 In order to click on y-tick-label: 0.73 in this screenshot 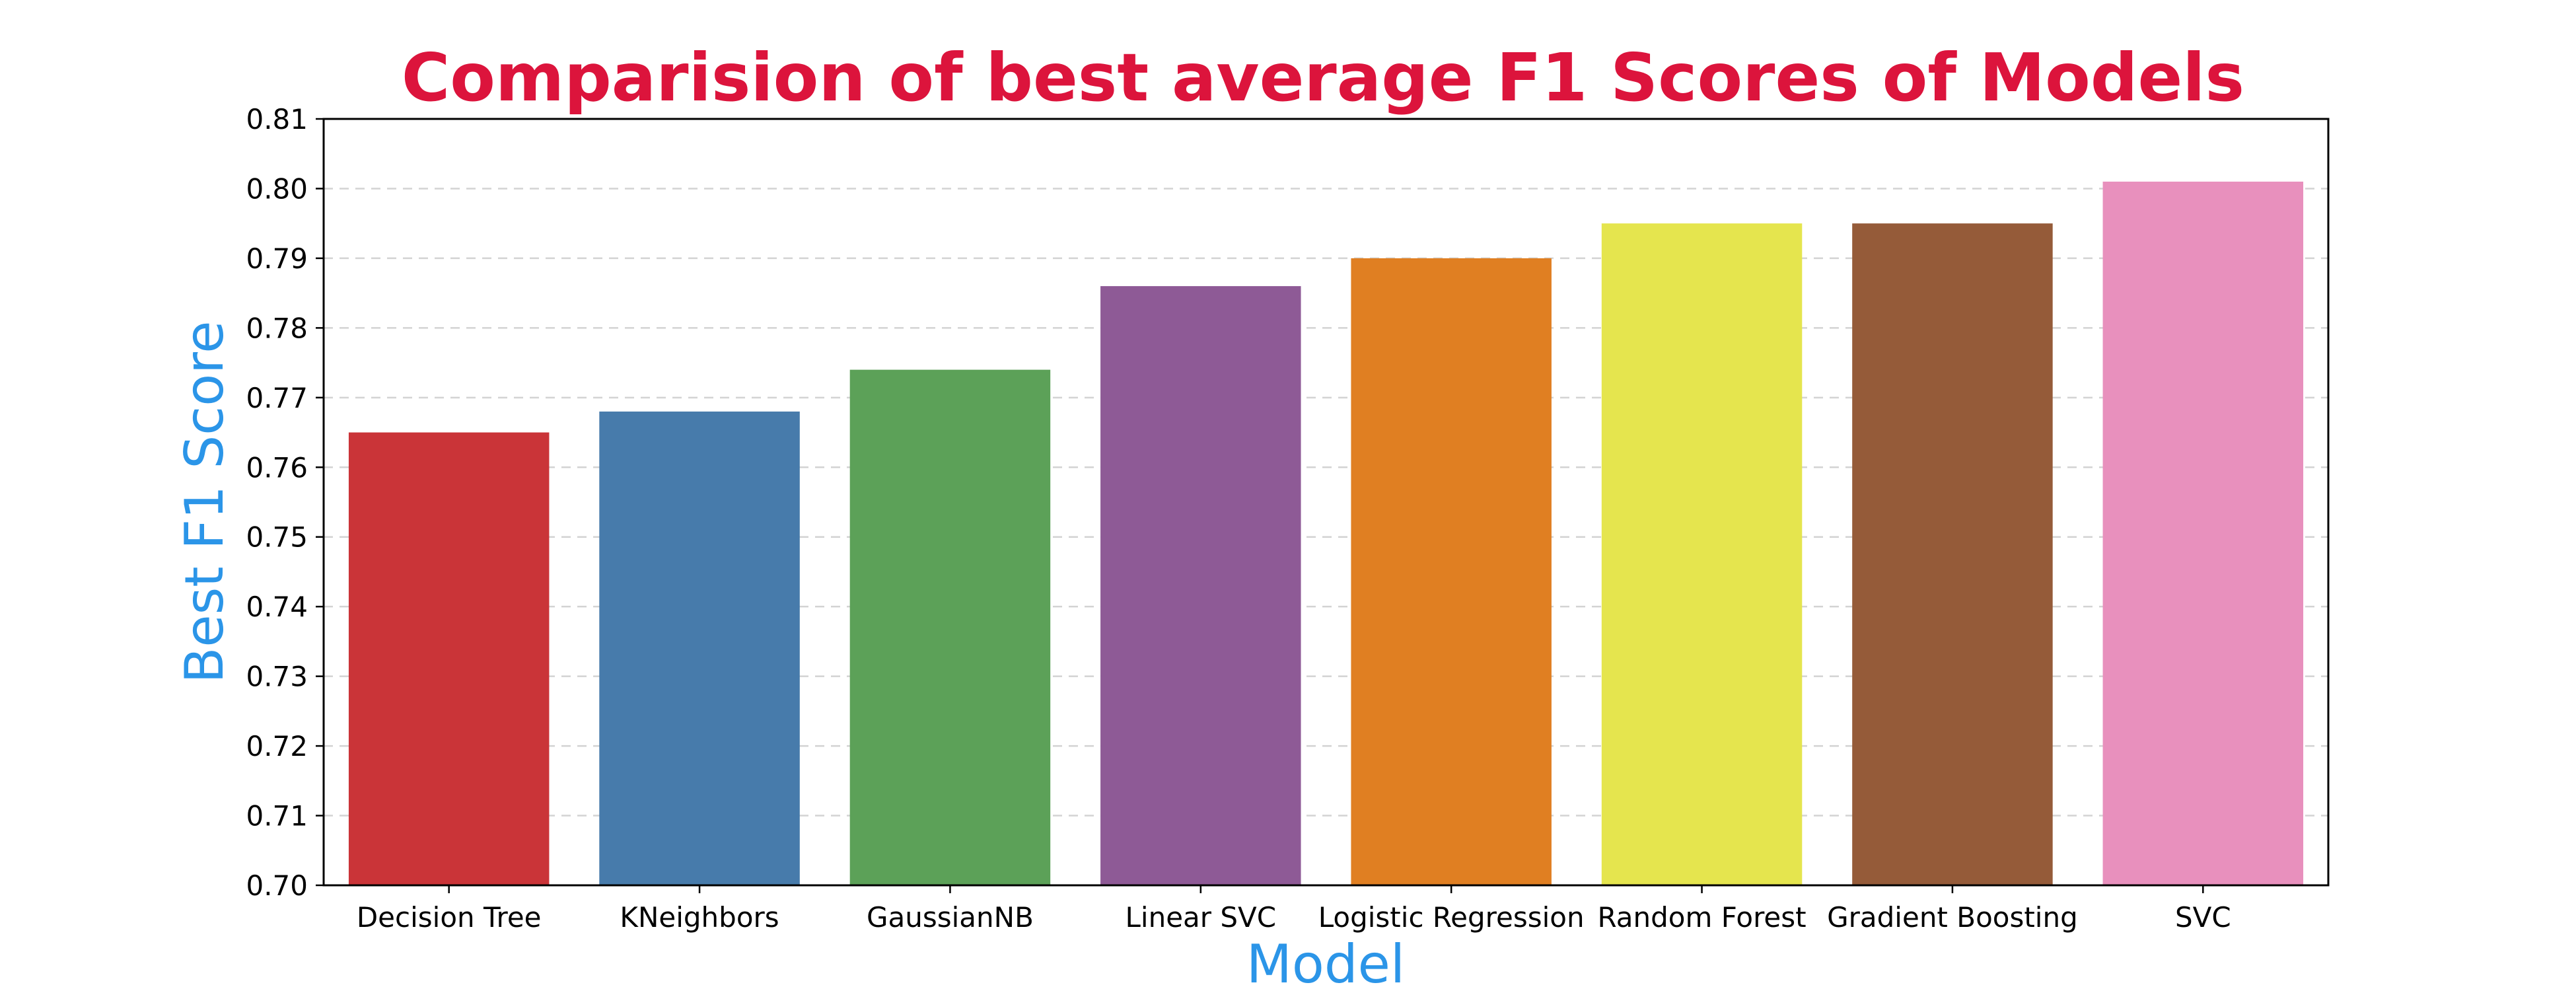, I will do `click(277, 677)`.